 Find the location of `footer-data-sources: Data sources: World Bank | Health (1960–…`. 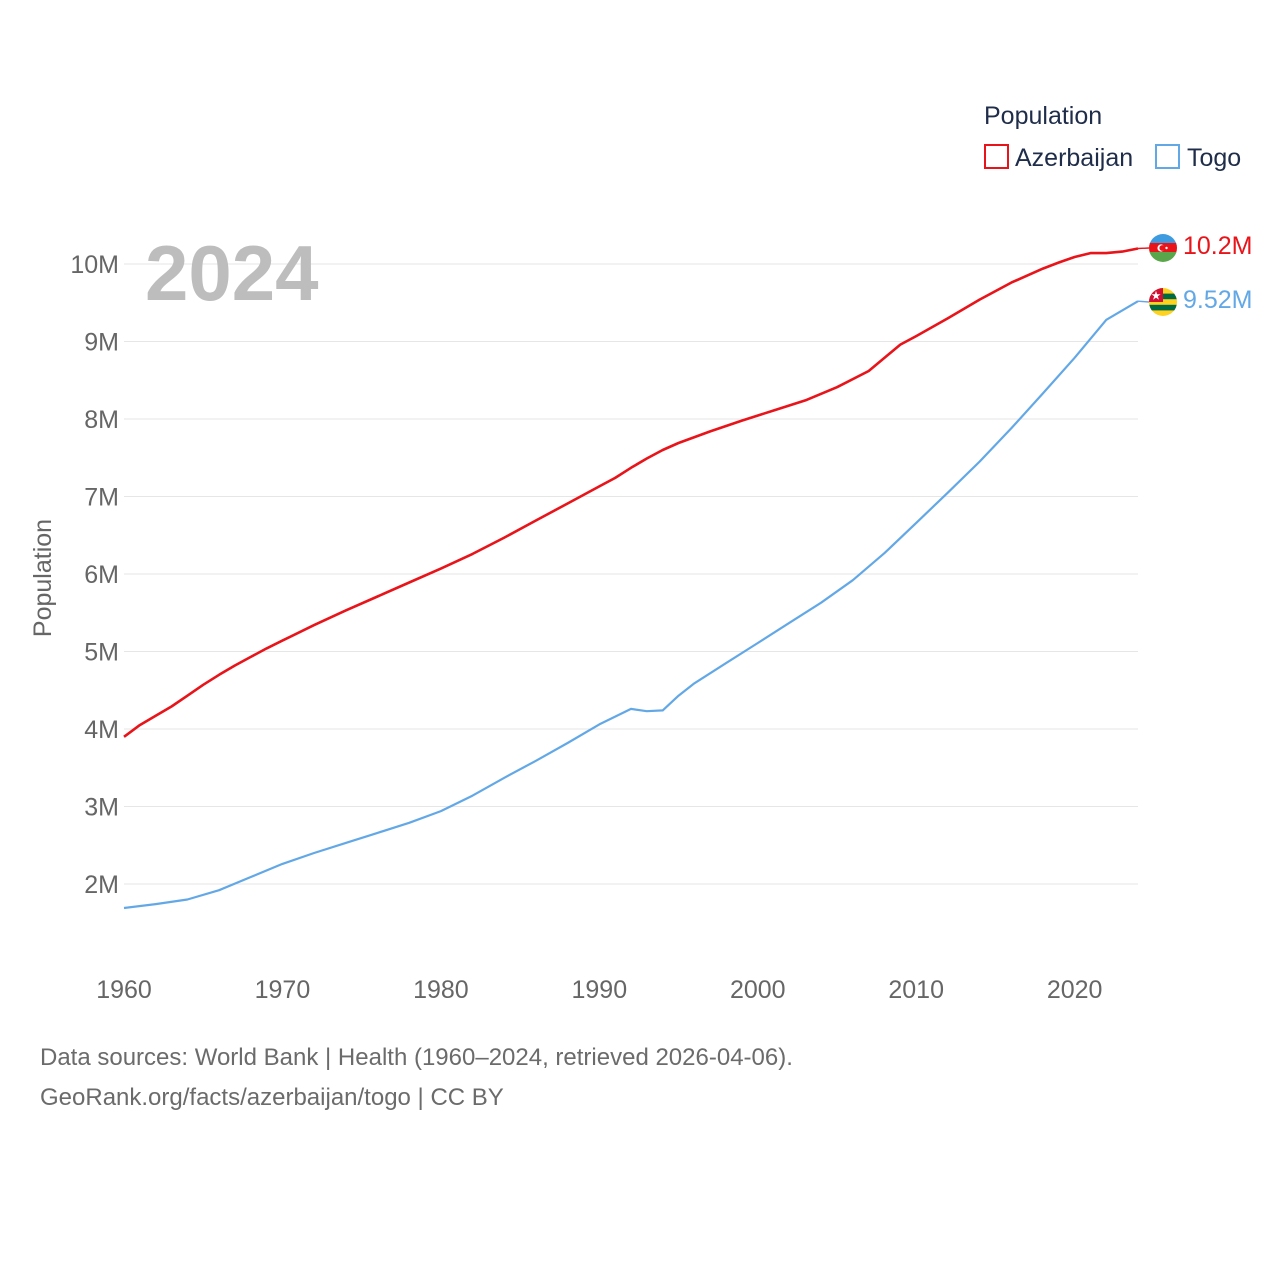

footer-data-sources: Data sources: World Bank | Health (1960–… is located at coordinates (416, 1057).